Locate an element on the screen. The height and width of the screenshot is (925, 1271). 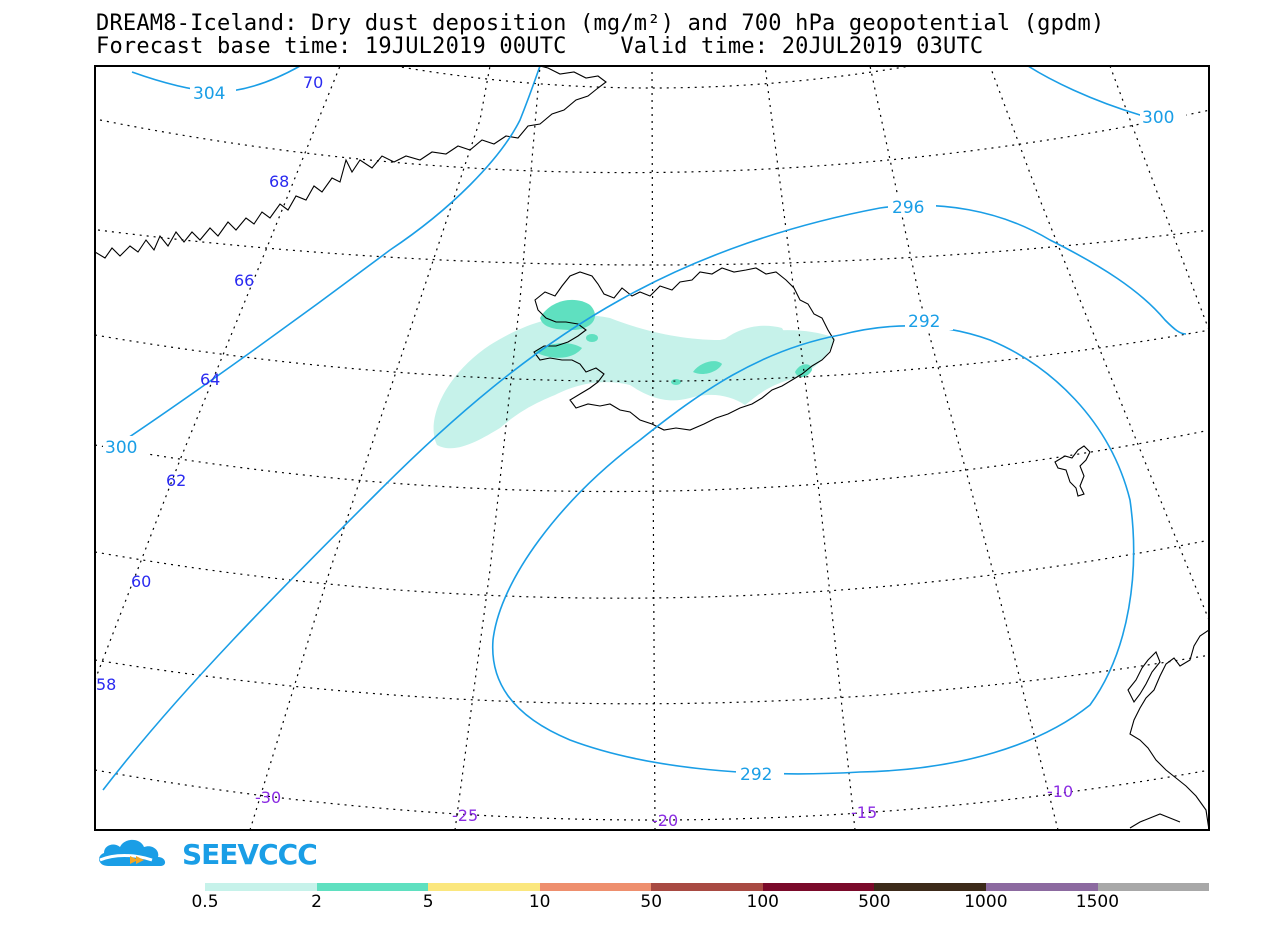
legend-label-4: 50 is located at coordinates (651, 902).